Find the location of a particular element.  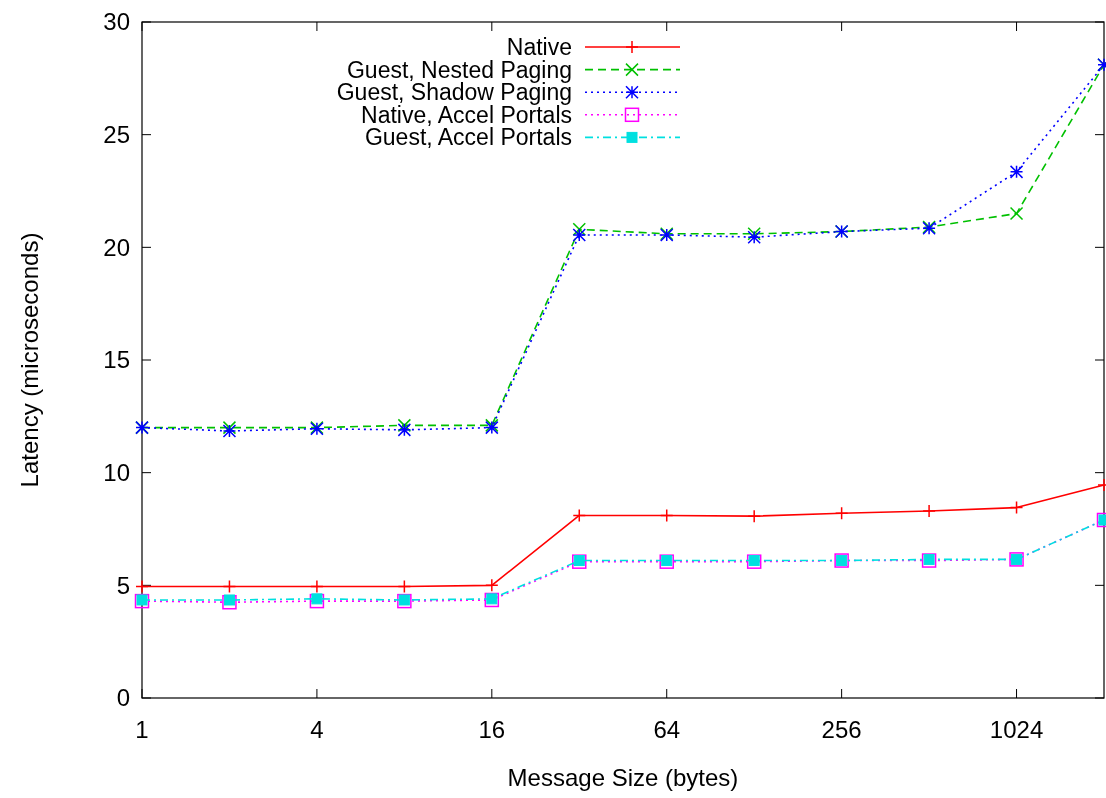

x-tick-label: 1 is located at coordinates (142, 729).